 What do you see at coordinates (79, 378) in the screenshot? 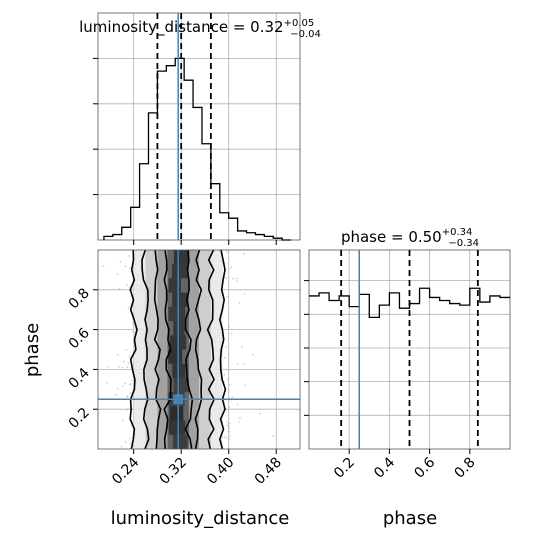
I see `y-tick-label: 0.4` at bounding box center [79, 378].